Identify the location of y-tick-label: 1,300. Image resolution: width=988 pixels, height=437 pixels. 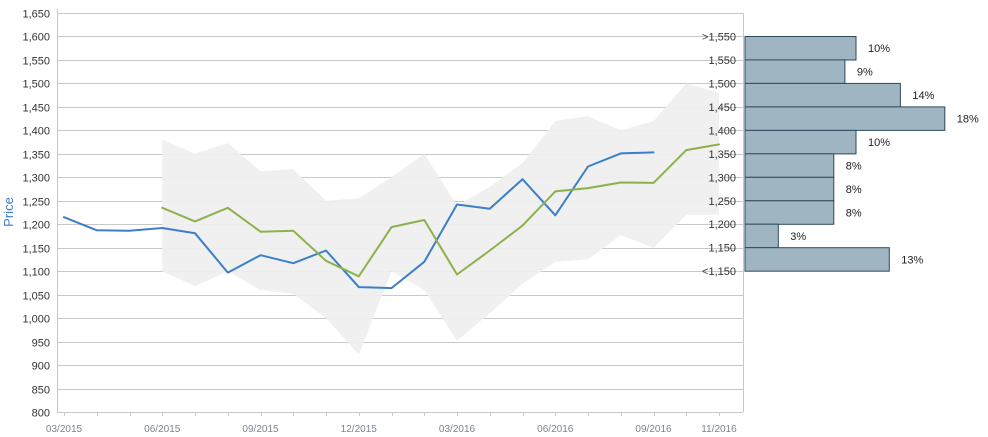
(36, 179).